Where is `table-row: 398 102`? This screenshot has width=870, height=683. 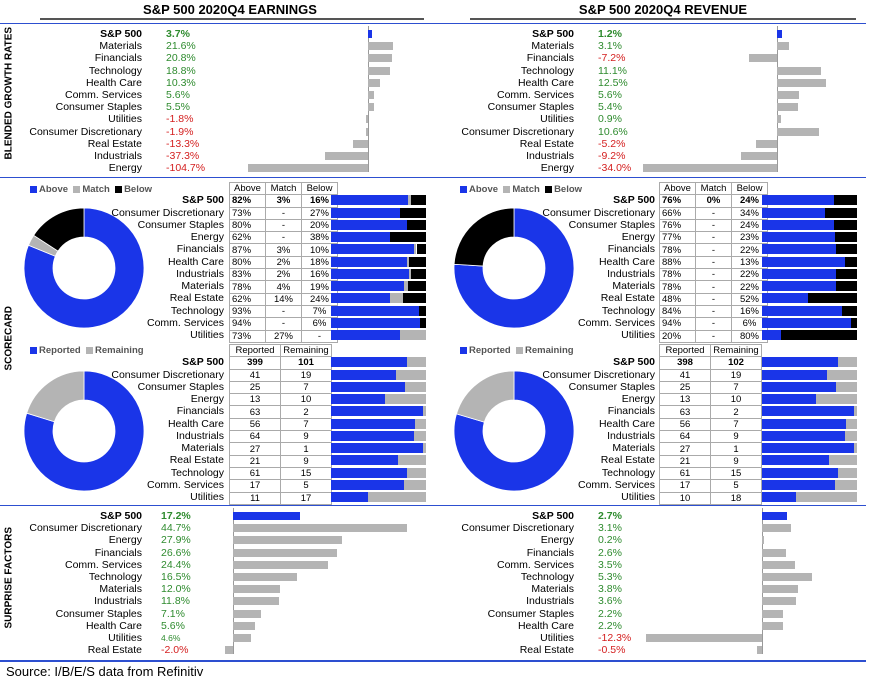 table-row: 398 102 is located at coordinates (710, 363).